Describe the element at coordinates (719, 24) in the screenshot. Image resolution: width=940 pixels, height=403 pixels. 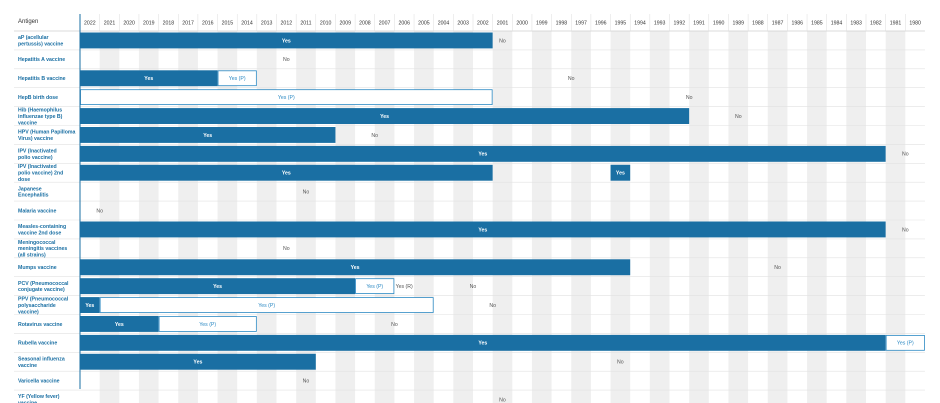
I see `year-tick-label: 1990` at that location.